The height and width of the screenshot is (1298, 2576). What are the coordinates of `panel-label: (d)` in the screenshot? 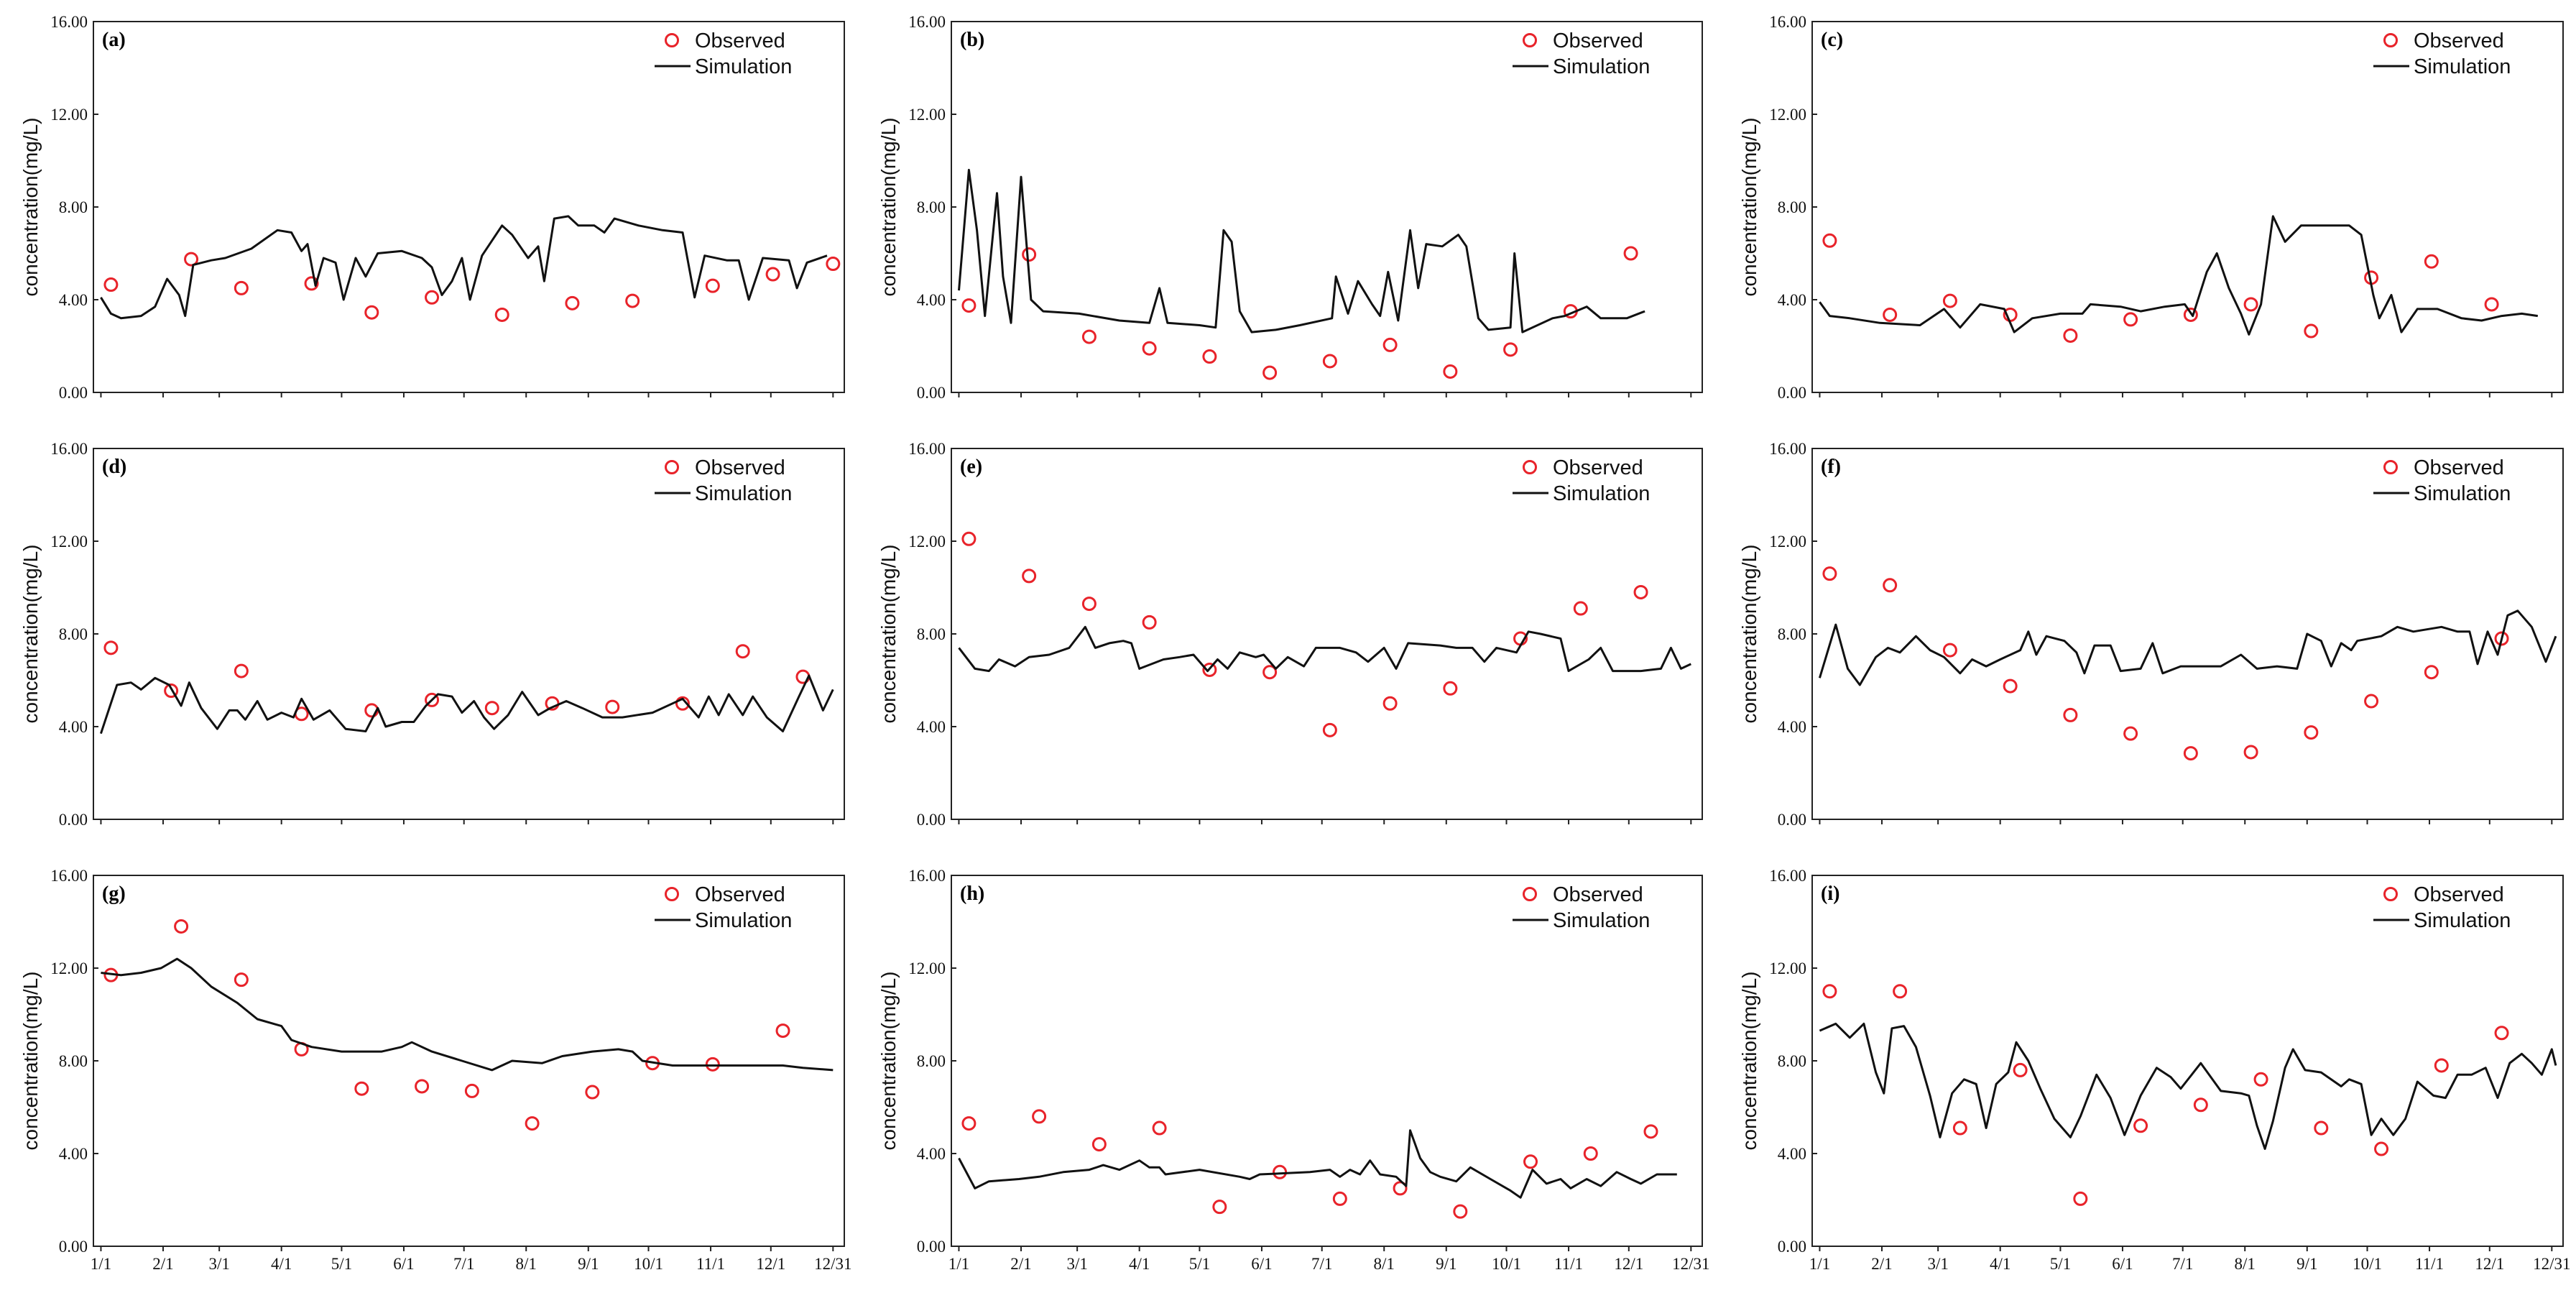 It's located at (114, 467).